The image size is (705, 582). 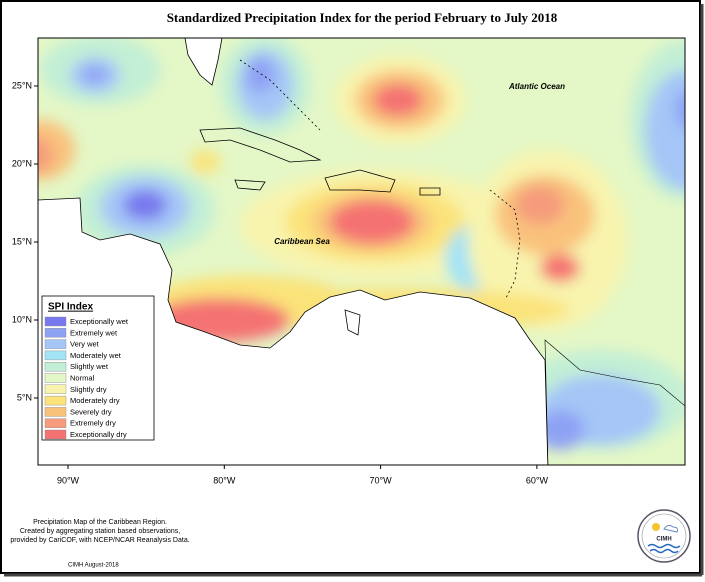 I want to click on latitude-label: 10°N, so click(x=22, y=319).